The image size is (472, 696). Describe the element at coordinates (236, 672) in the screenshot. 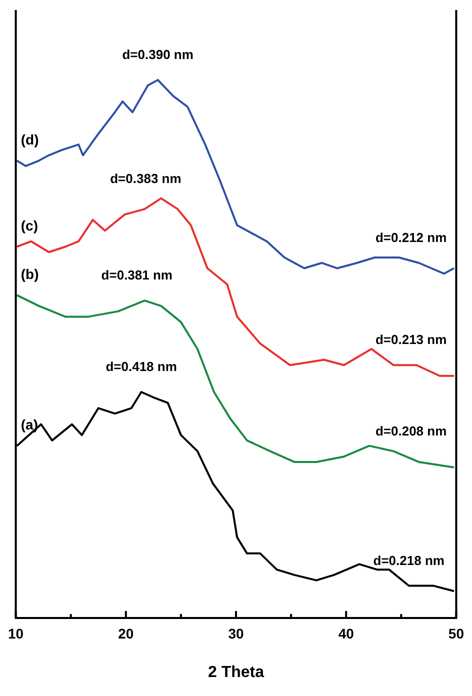

I see `x-axis-title: 2 Theta` at that location.